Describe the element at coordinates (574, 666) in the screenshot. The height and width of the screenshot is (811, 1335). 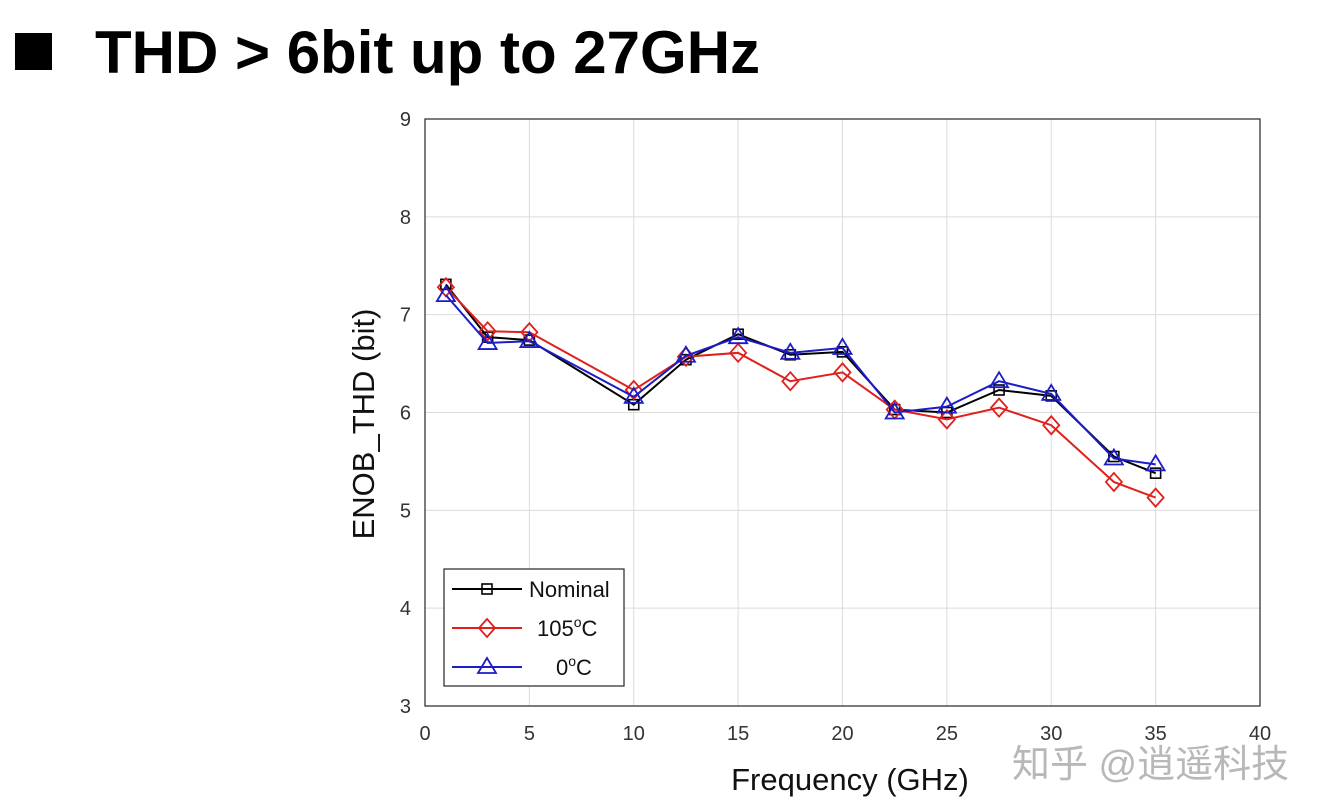
I see `legend-label: 0oC` at that location.